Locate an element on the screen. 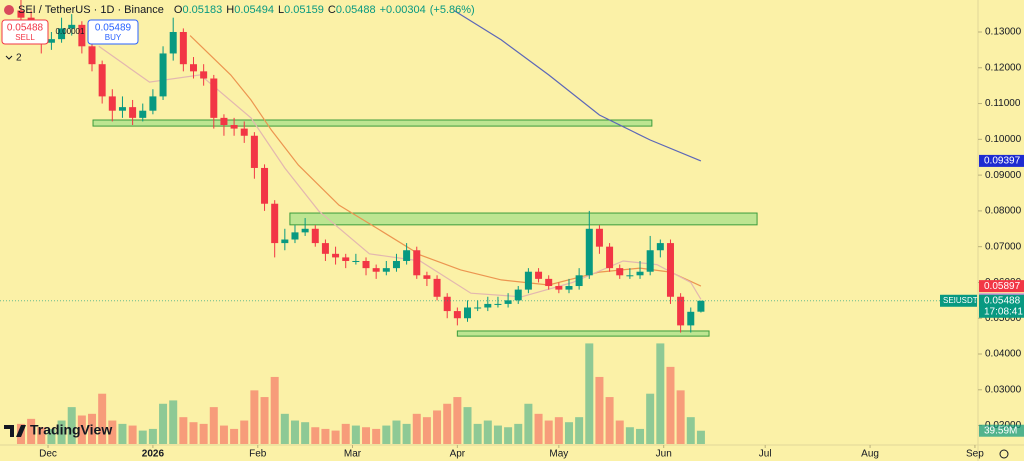 The width and height of the screenshot is (1024, 461). indicators-count: 2 is located at coordinates (19, 58).